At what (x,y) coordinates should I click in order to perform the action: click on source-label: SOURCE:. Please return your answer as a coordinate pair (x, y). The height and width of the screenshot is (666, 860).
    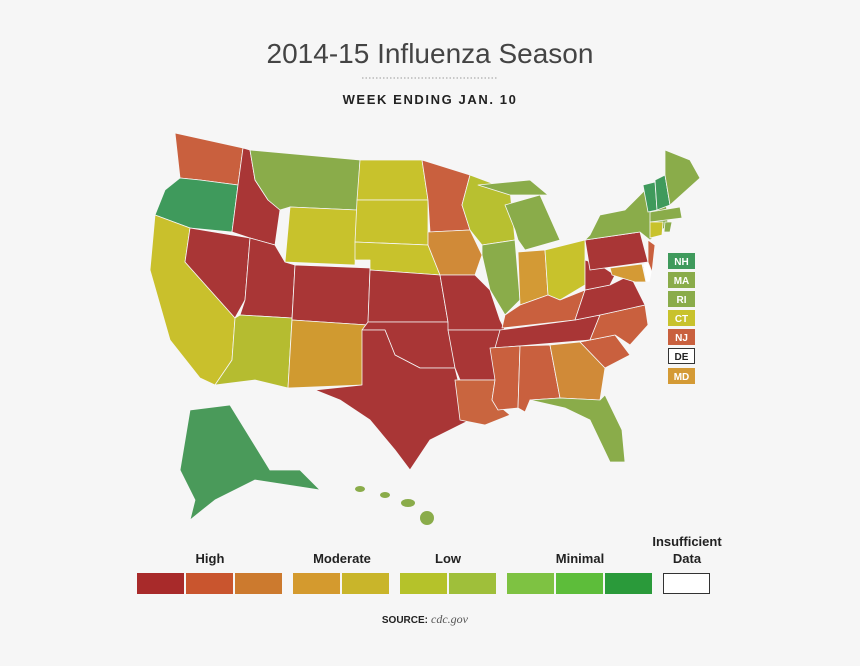
    Looking at the image, I should click on (405, 620).